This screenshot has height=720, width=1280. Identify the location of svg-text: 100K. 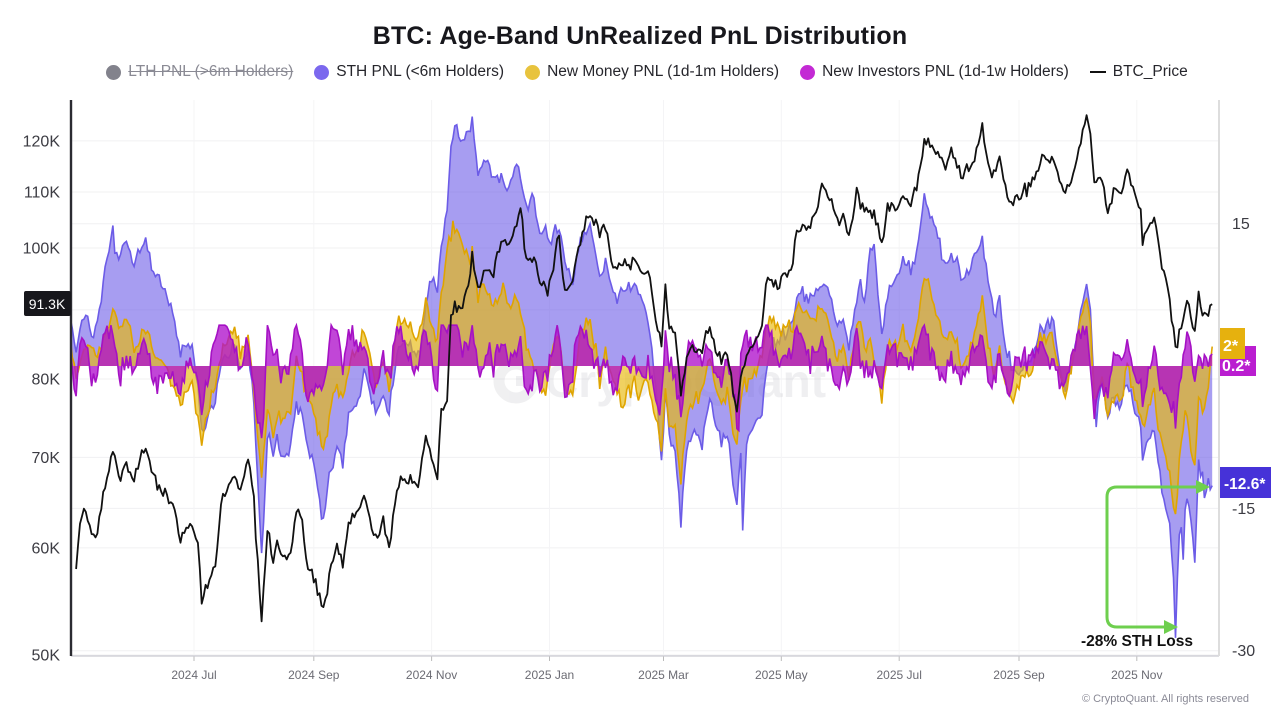
(42, 249).